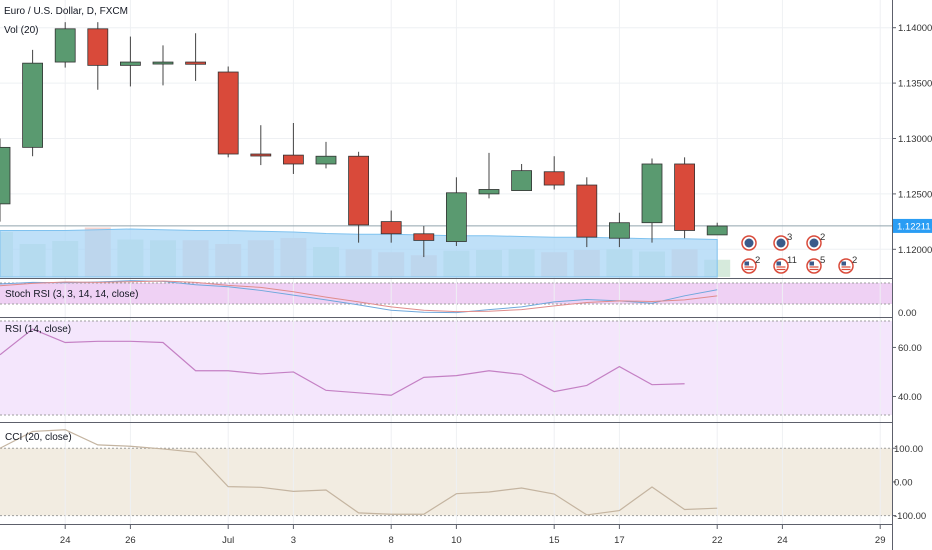 This screenshot has height=550, width=932. I want to click on x-tick-label: 8, so click(391, 540).